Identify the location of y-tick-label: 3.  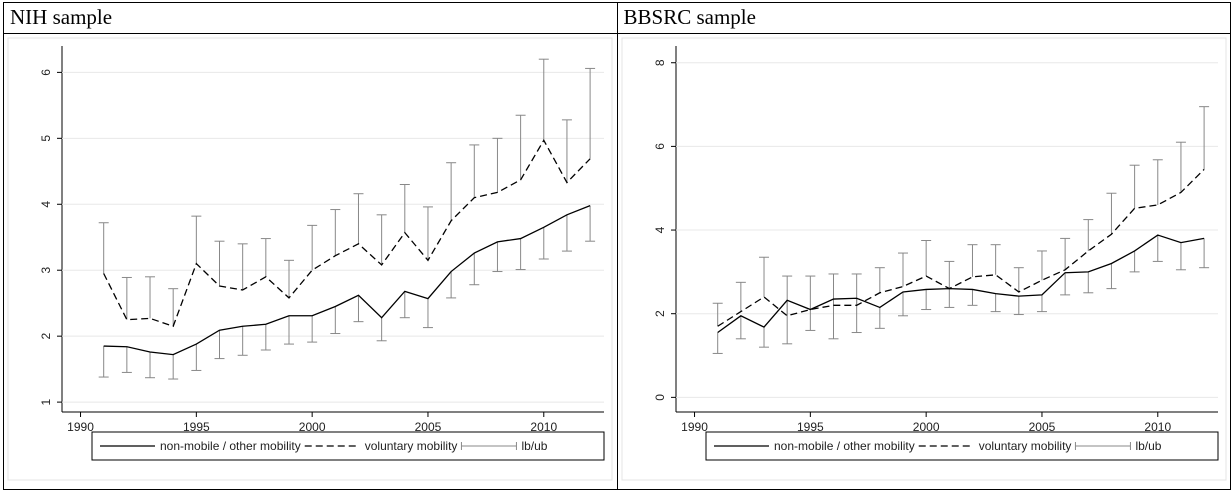
(46, 270).